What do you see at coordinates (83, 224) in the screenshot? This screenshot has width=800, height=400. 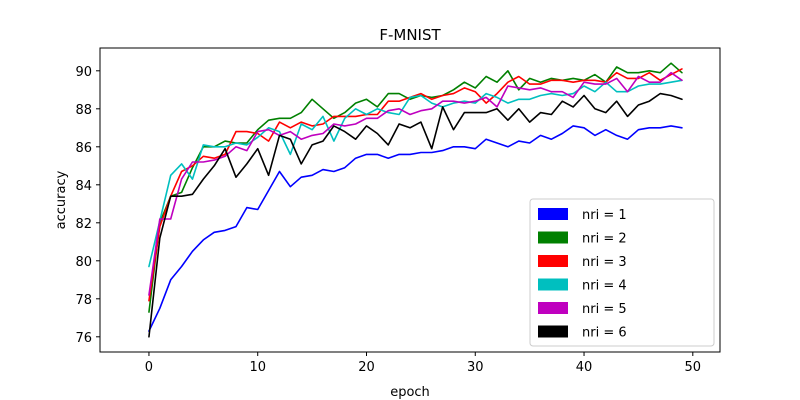 I see `y-tick-label: 82` at bounding box center [83, 224].